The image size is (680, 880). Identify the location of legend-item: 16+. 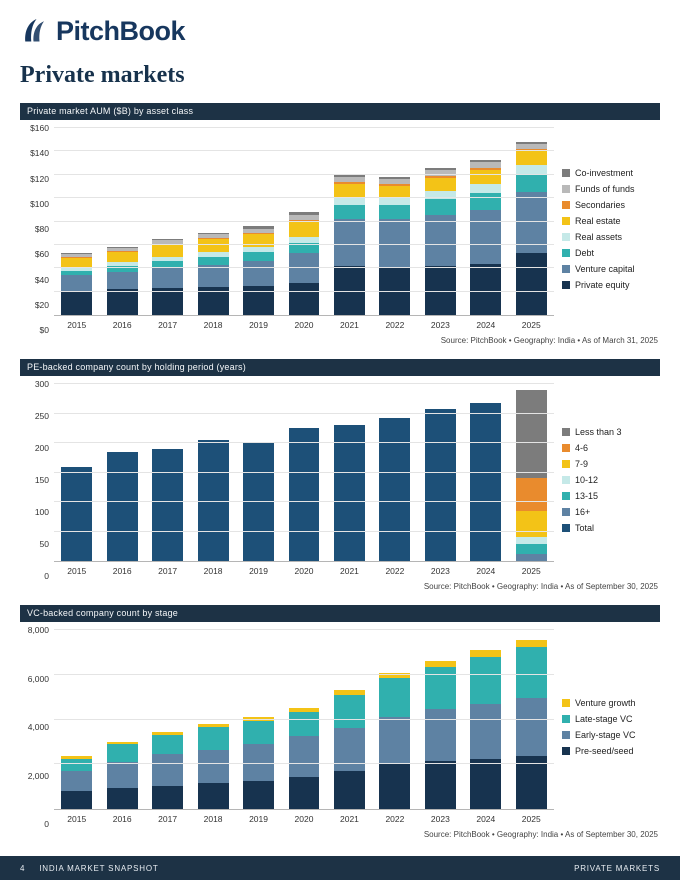
(611, 512).